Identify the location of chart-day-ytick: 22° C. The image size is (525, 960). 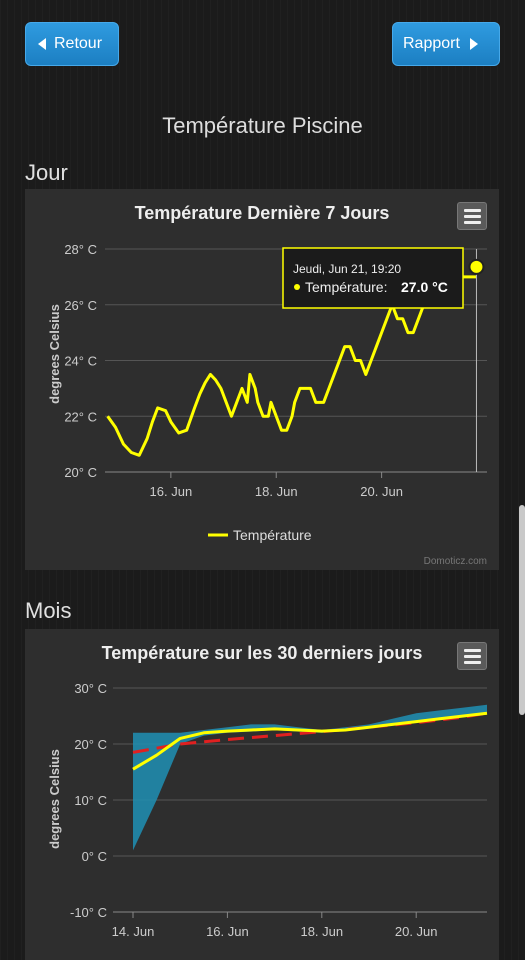
(80, 416).